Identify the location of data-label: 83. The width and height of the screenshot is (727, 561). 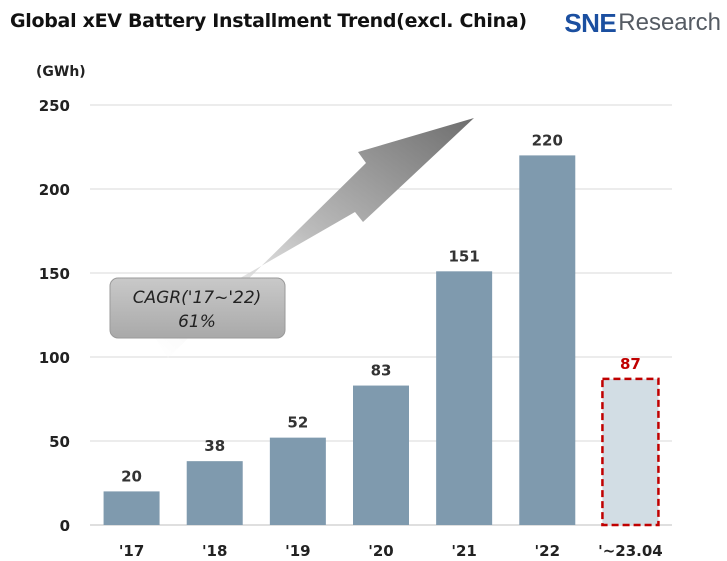
(381, 371).